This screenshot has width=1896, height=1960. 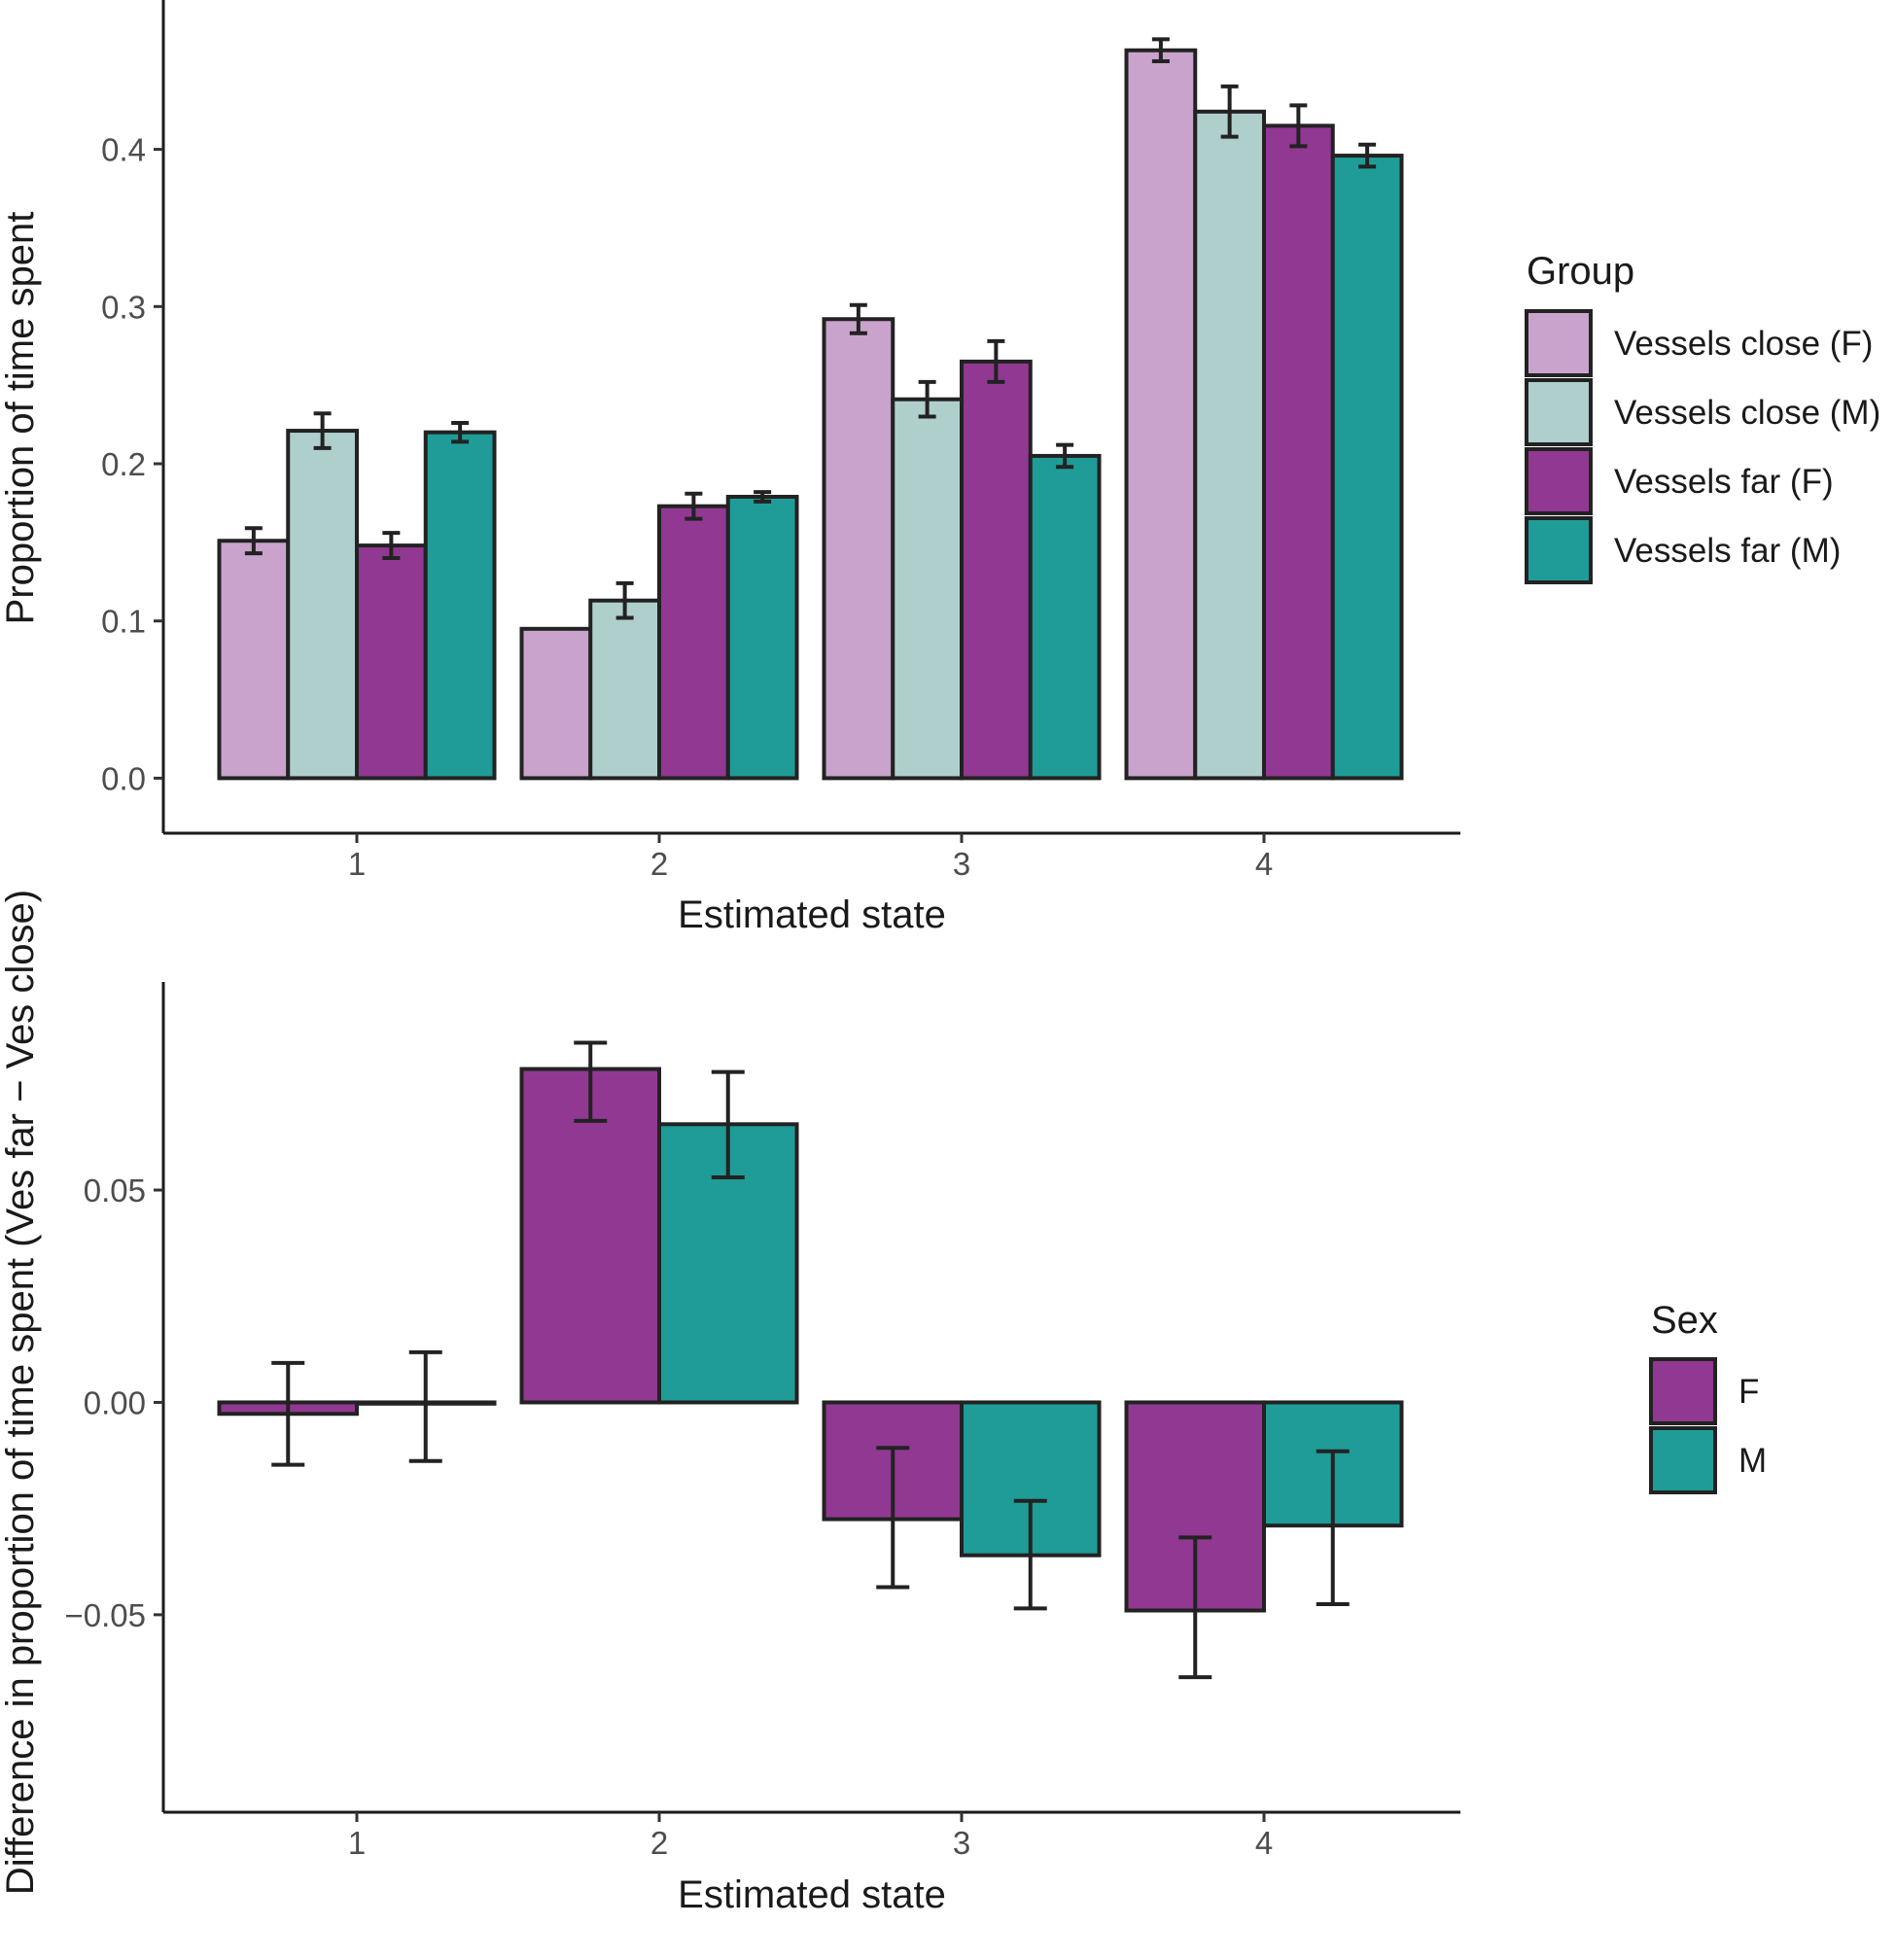 I want to click on legend-title: Sex, so click(x=1684, y=1320).